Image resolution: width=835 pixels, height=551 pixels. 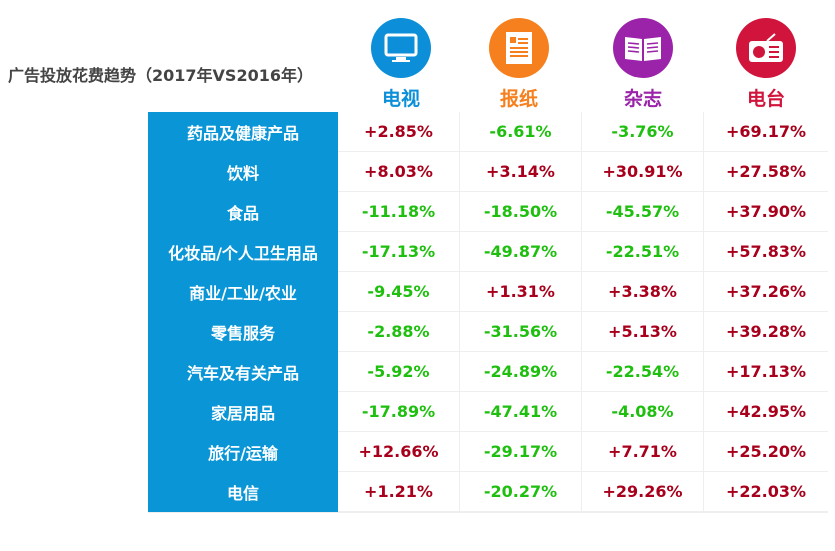 What do you see at coordinates (398, 371) in the screenshot?
I see `value-cell: -5.92%` at bounding box center [398, 371].